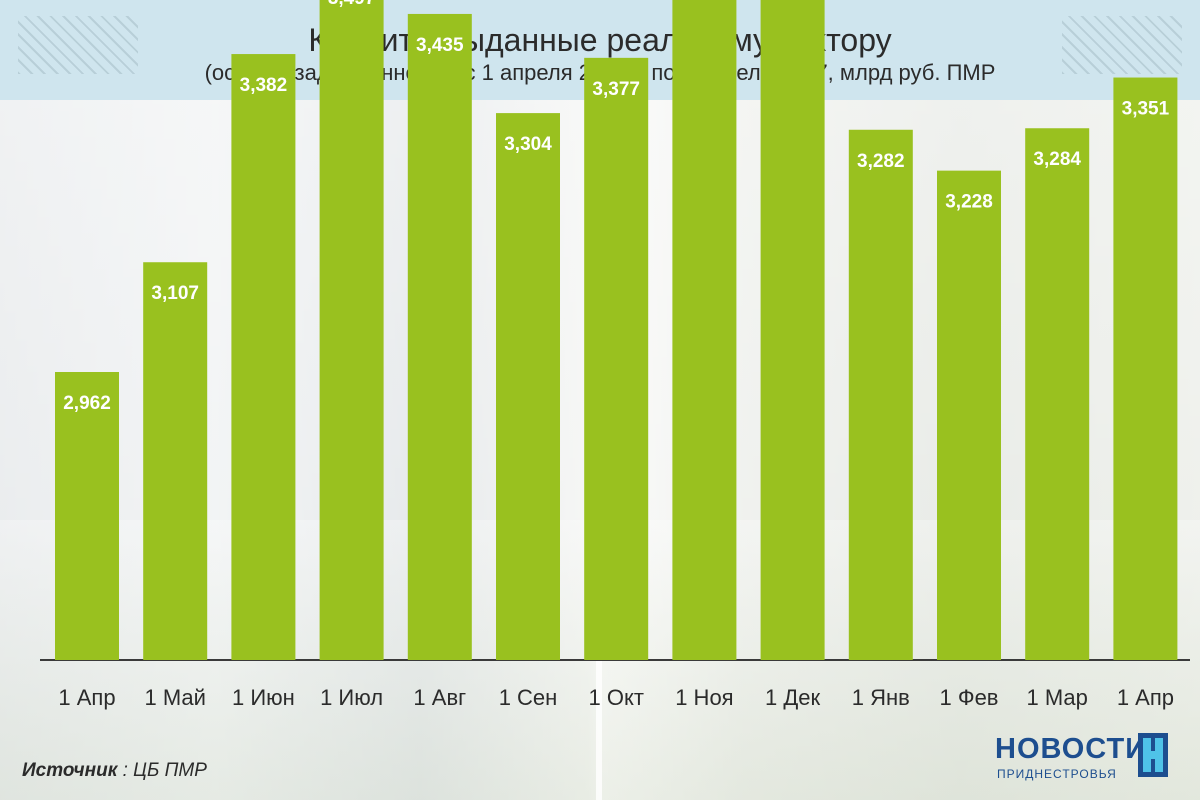 The image size is (1200, 800). I want to click on x-tick-label: 1 Ноя, so click(704, 697).